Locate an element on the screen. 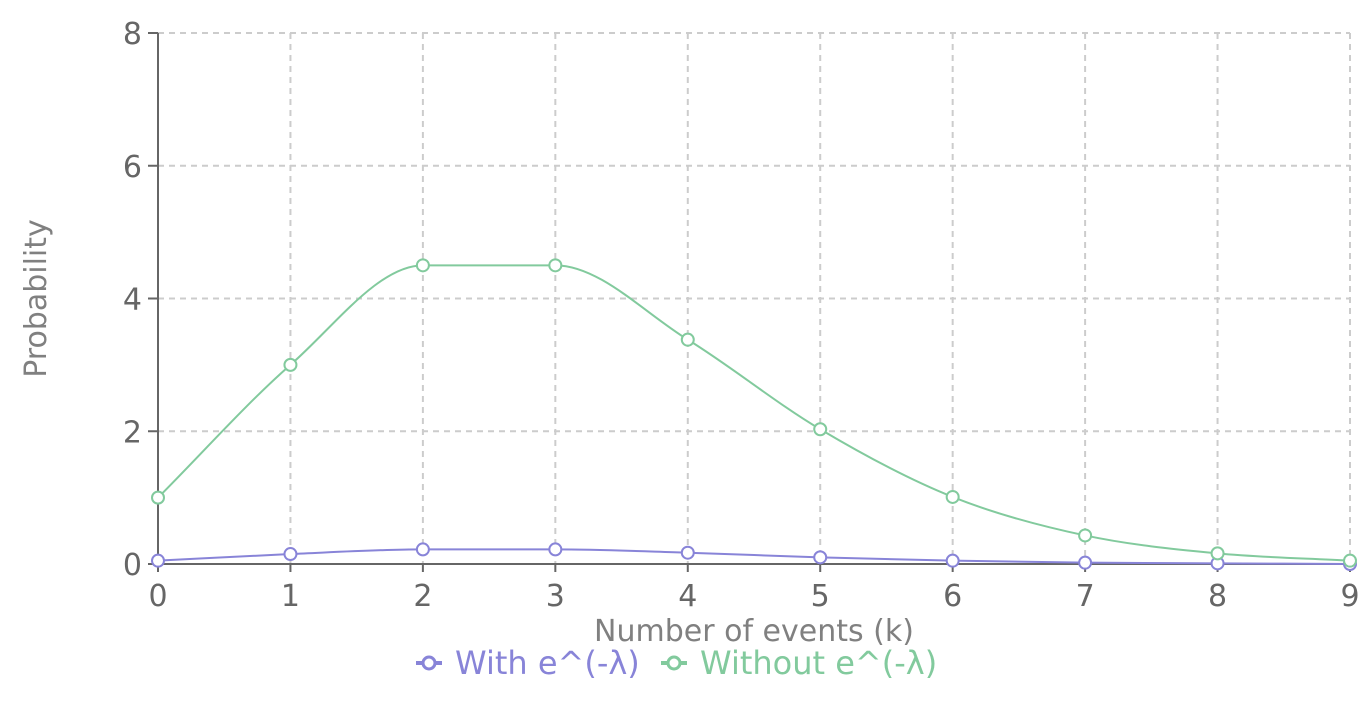 The image size is (1371, 709). x-axis-ticks: 0 1 2 3 4 5 6 7 8 9 is located at coordinates (754, 589).